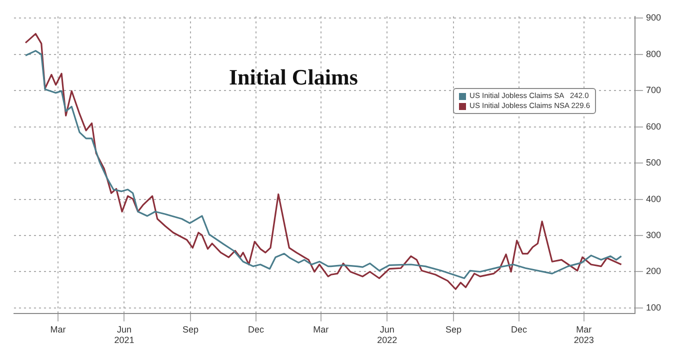  What do you see at coordinates (584, 335) in the screenshot?
I see `x-tick-label: Mar 2023` at bounding box center [584, 335].